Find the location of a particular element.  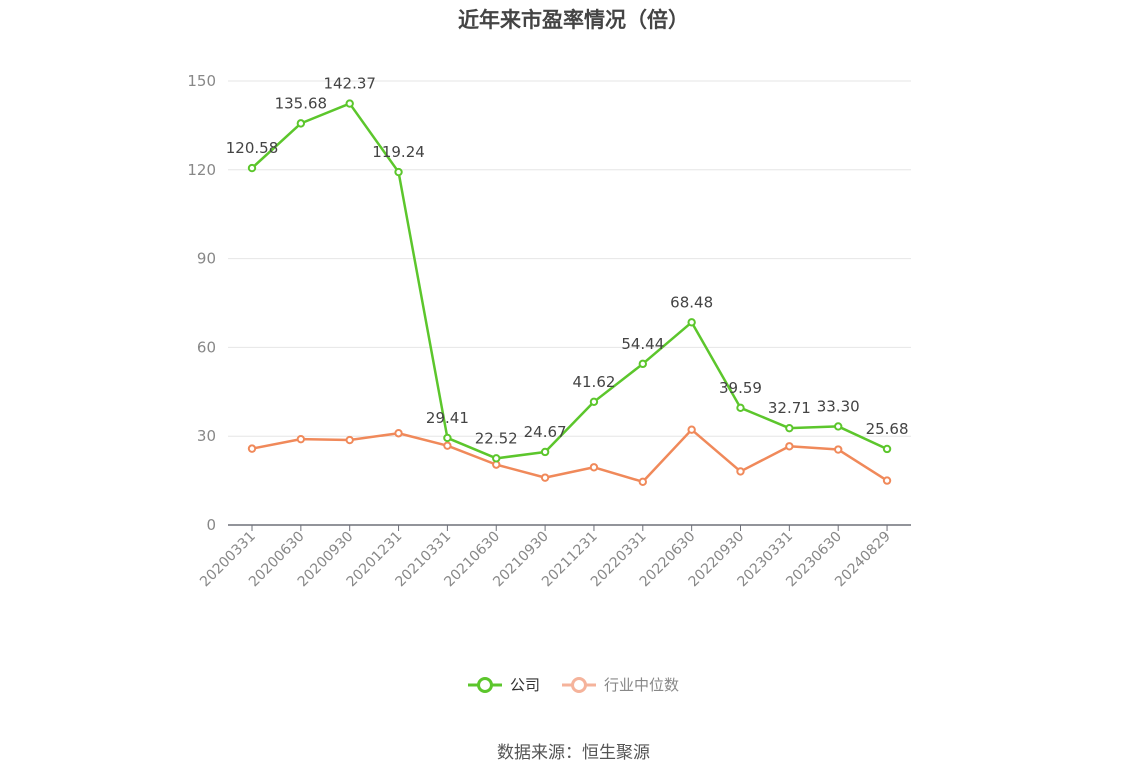

legend-label-industry-median: 行业中位数 is located at coordinates (642, 685).